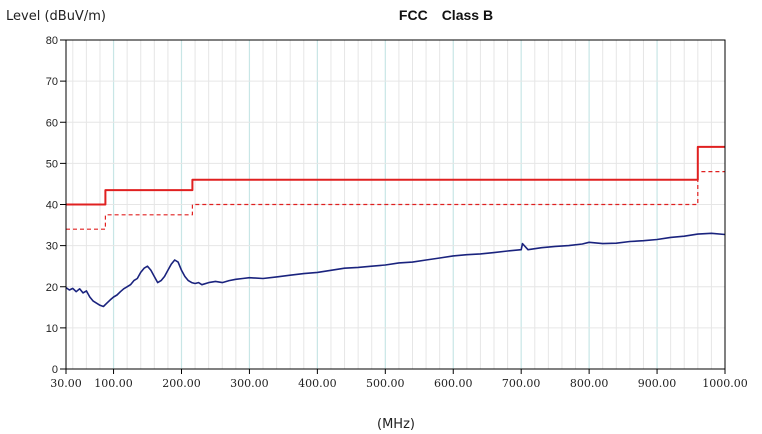  Describe the element at coordinates (385, 383) in the screenshot. I see `x-tick-label: 500.00` at that location.